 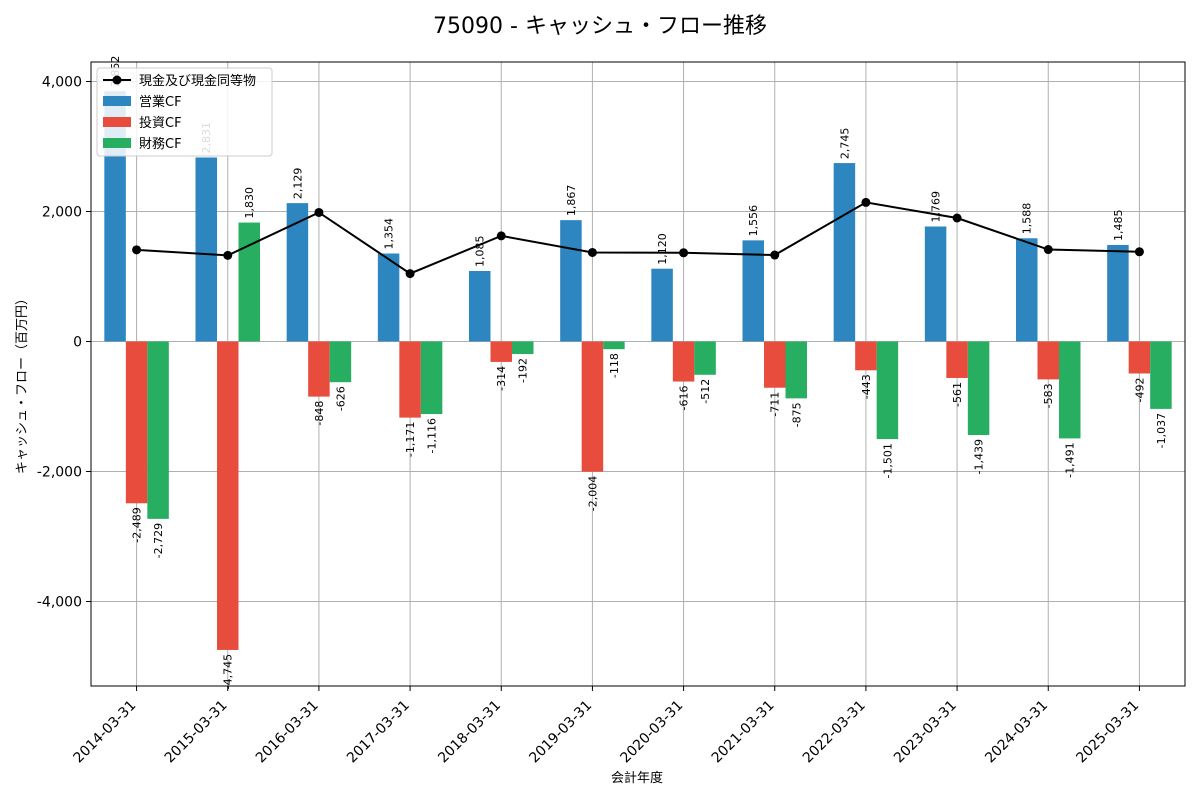 What do you see at coordinates (1016, 732) in the screenshot?
I see `x-tick-label: 2024-03-31` at bounding box center [1016, 732].